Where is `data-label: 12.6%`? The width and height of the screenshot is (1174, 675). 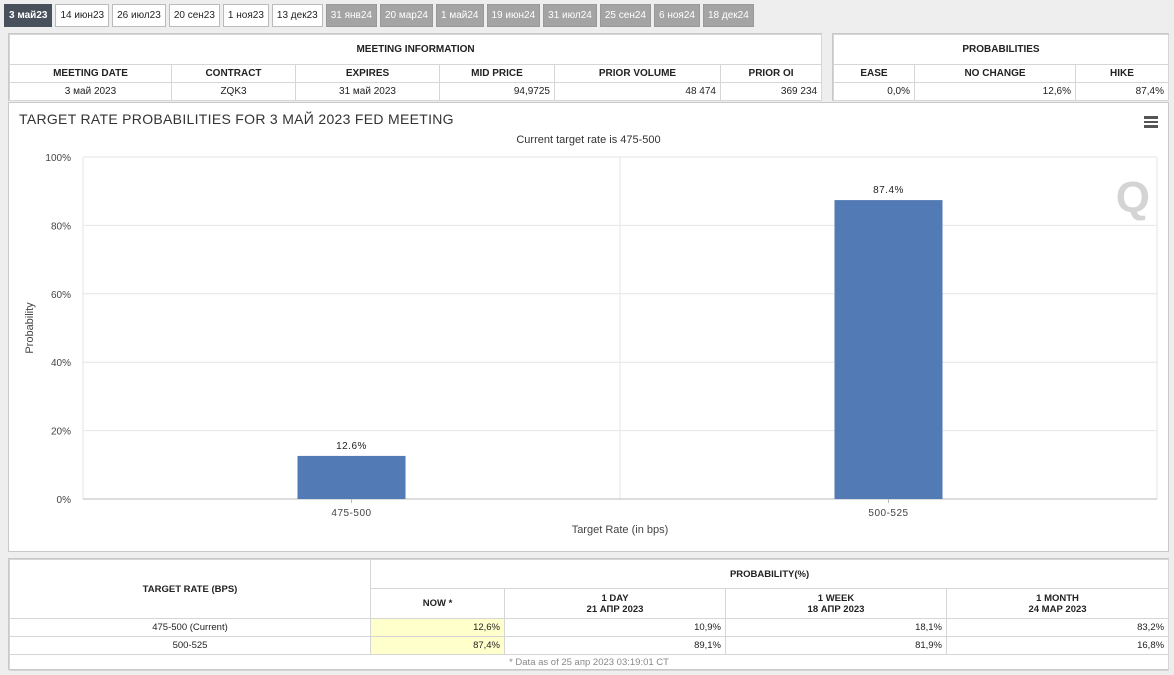 data-label: 12.6% is located at coordinates (351, 446).